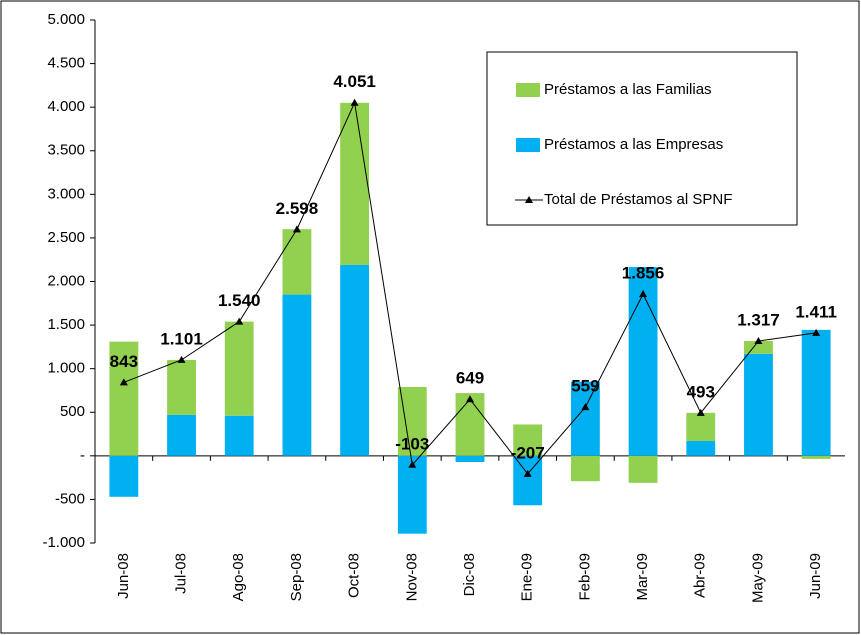 The image size is (861, 635). What do you see at coordinates (642, 577) in the screenshot?
I see `x-tick-label: Mar-09` at bounding box center [642, 577].